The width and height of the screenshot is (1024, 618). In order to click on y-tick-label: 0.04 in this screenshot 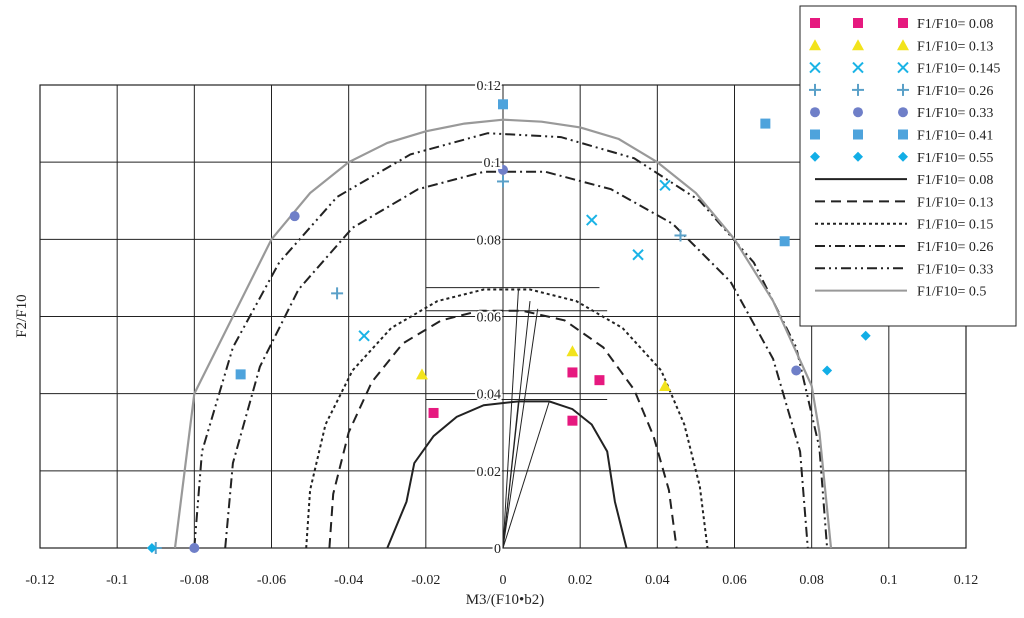, I will do `click(489, 395)`.